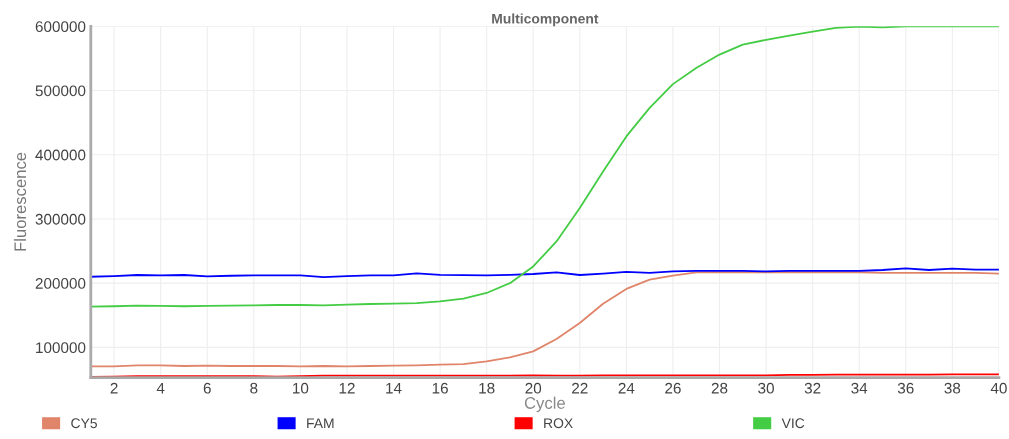  Describe the element at coordinates (60, 91) in the screenshot. I see `y-tick-label: 500000` at that location.